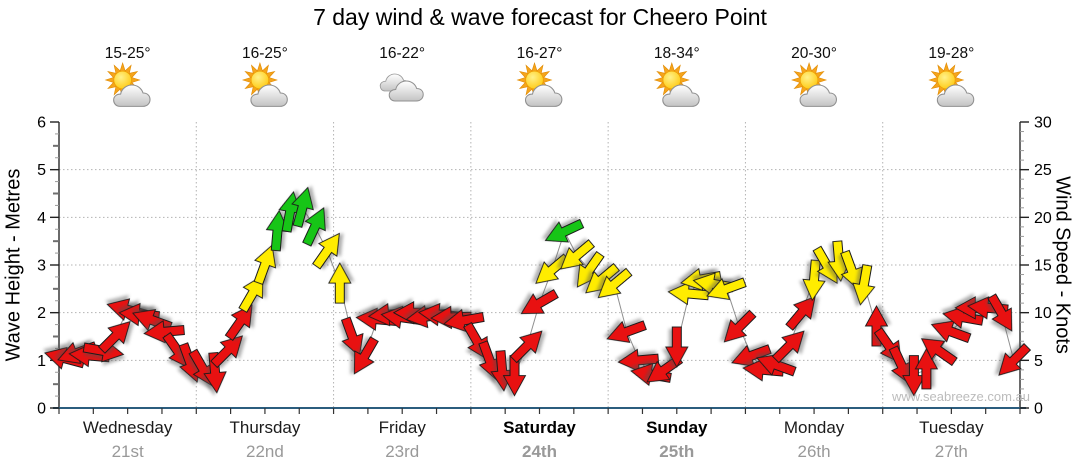  I want to click on day-name-label: Tuesday, so click(951, 427).